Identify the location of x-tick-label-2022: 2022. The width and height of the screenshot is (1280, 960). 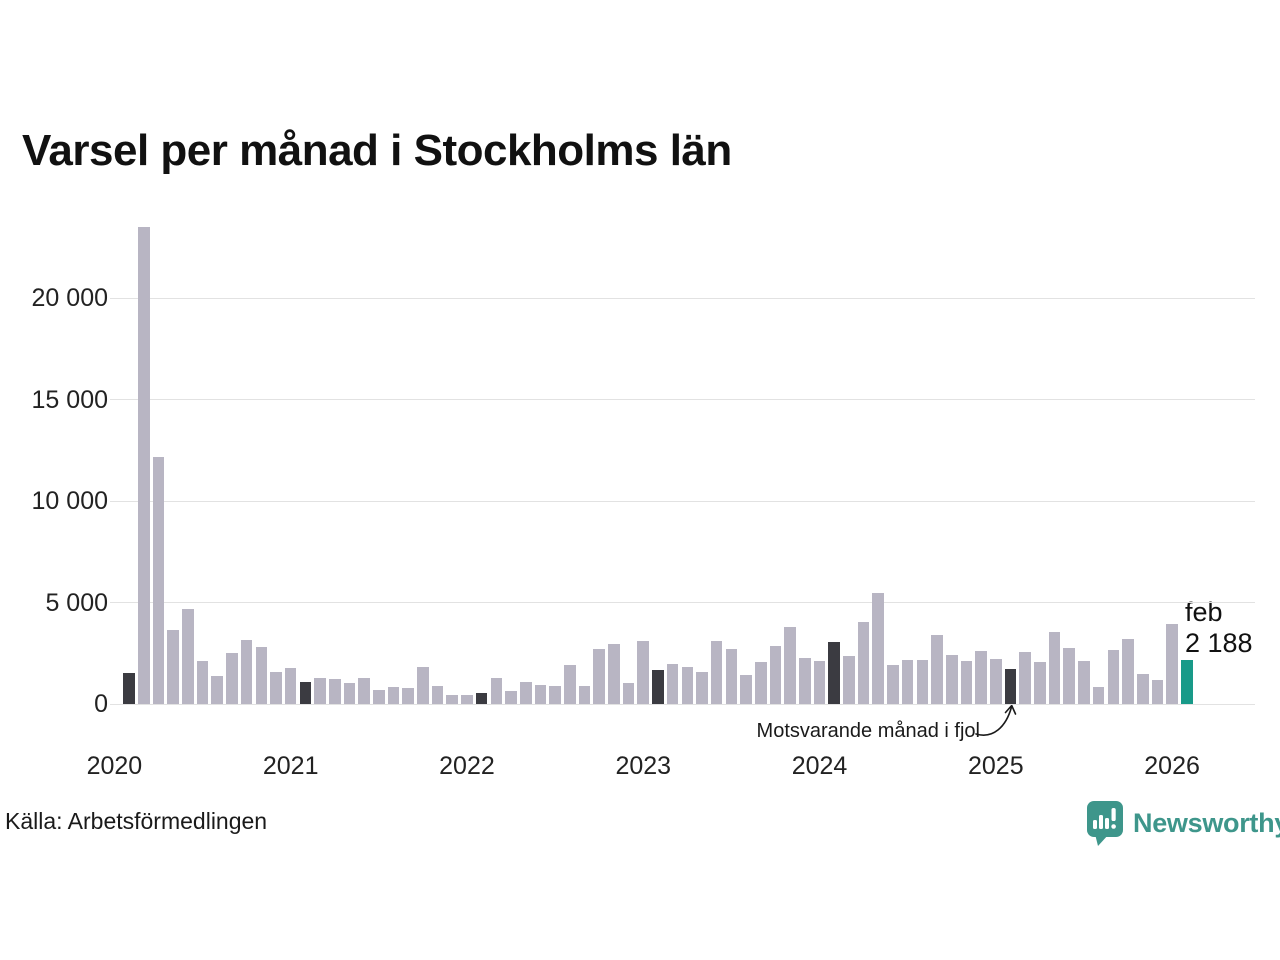
(467, 766).